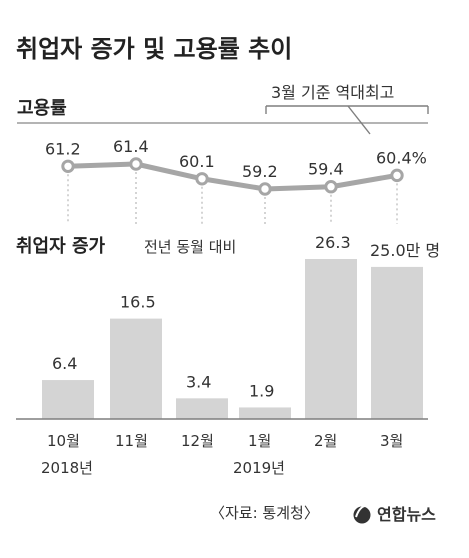 This screenshot has height=558, width=469. I want to click on employment-rate-label: 59.4, so click(326, 169).